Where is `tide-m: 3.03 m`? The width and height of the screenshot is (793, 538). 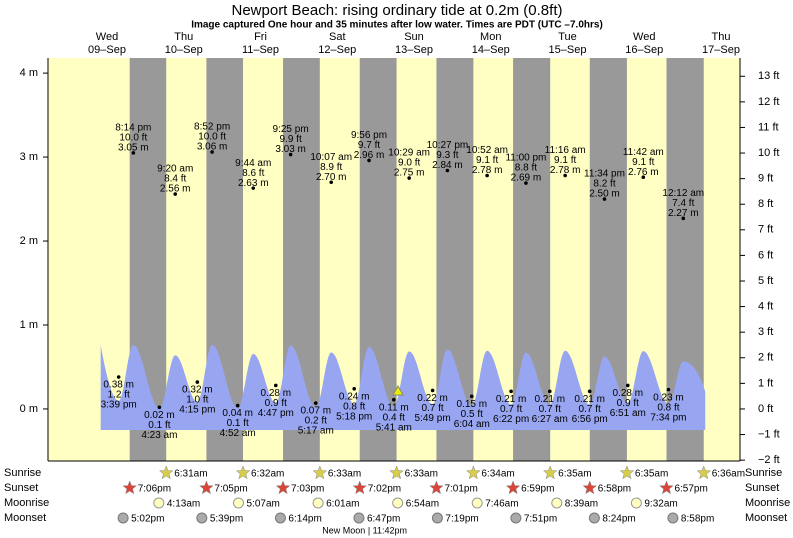
tide-m: 3.03 m is located at coordinates (290, 149).